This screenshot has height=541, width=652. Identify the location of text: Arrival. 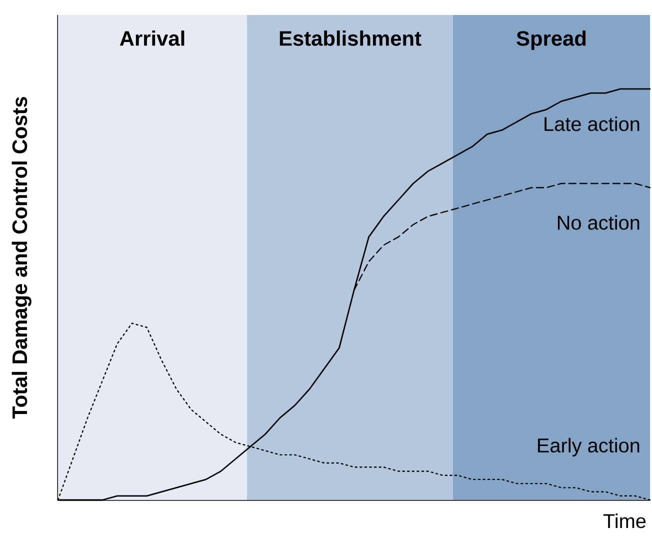
(152, 38).